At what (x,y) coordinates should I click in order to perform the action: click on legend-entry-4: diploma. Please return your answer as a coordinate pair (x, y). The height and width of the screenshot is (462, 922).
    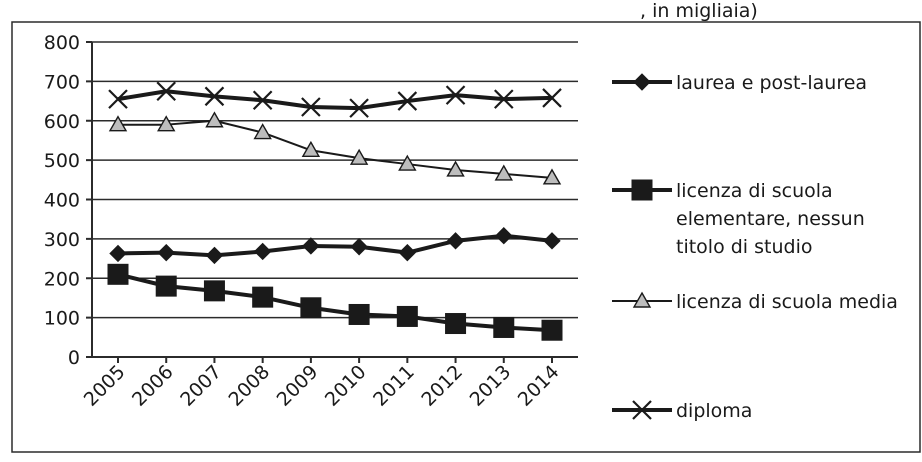
    Looking at the image, I should click on (682, 411).